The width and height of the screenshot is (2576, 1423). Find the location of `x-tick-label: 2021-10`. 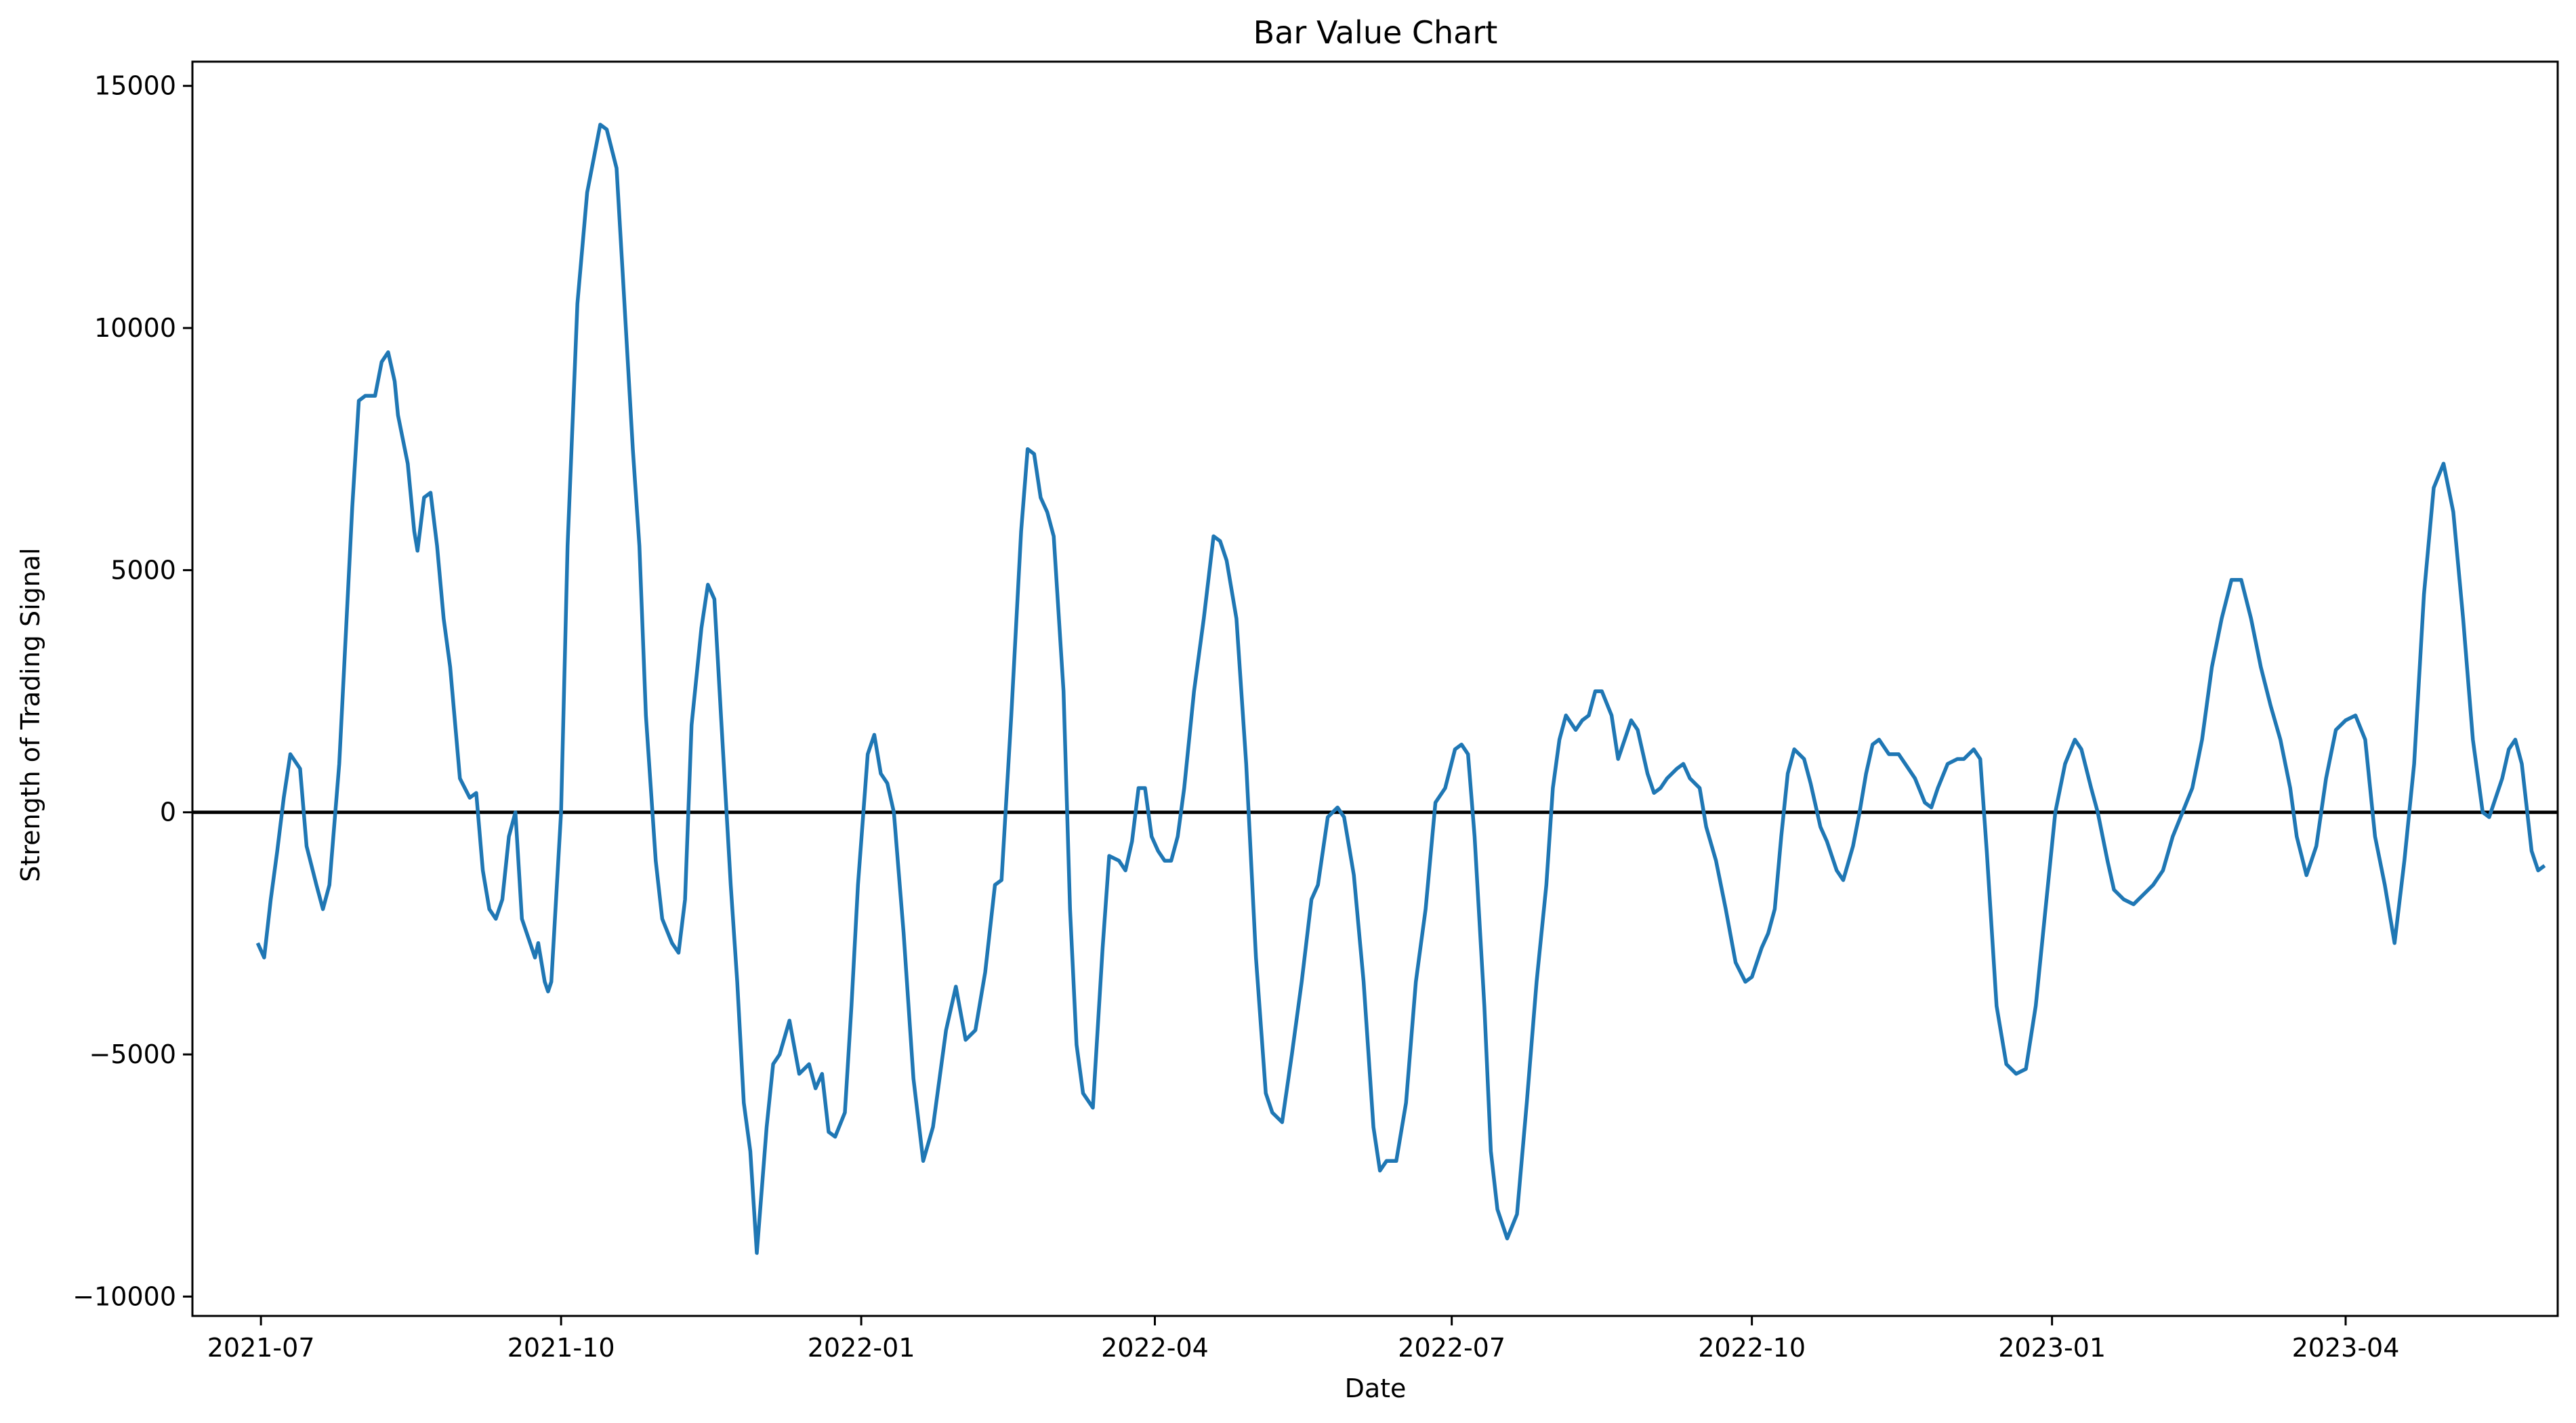

x-tick-label: 2021-10 is located at coordinates (561, 1348).